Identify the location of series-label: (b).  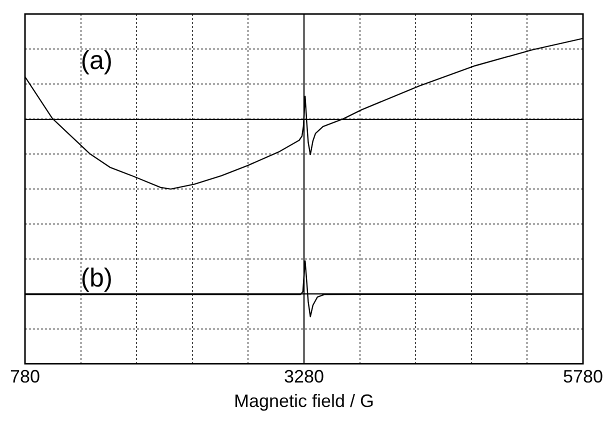
(96, 277).